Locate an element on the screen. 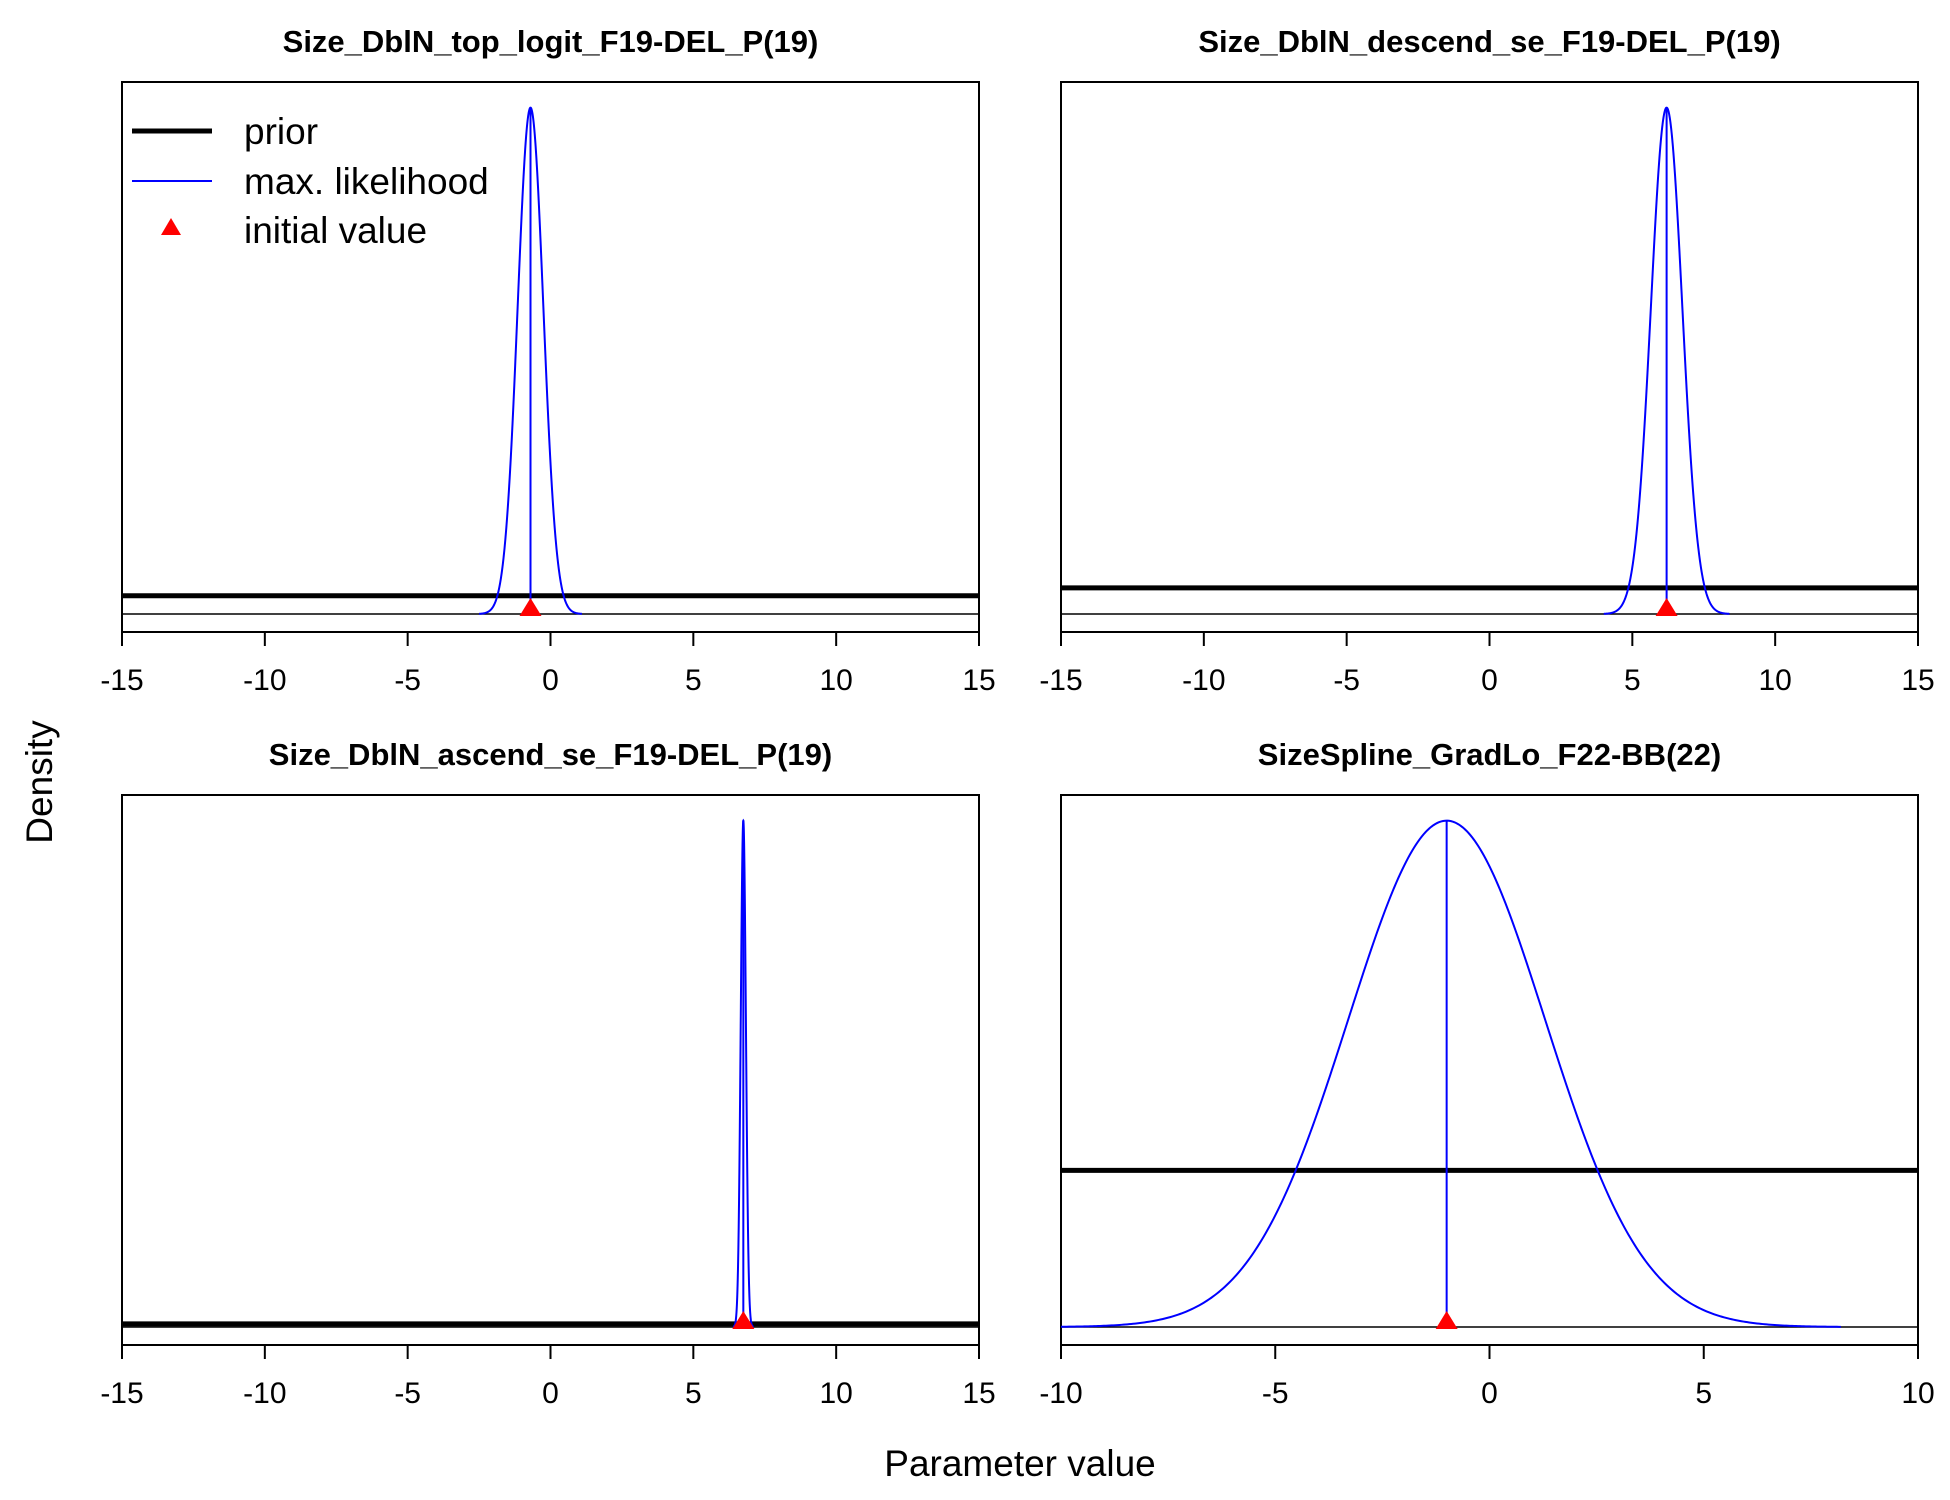 The width and height of the screenshot is (1950, 1500). legend-mle-label: max. likelihood is located at coordinates (366, 181).